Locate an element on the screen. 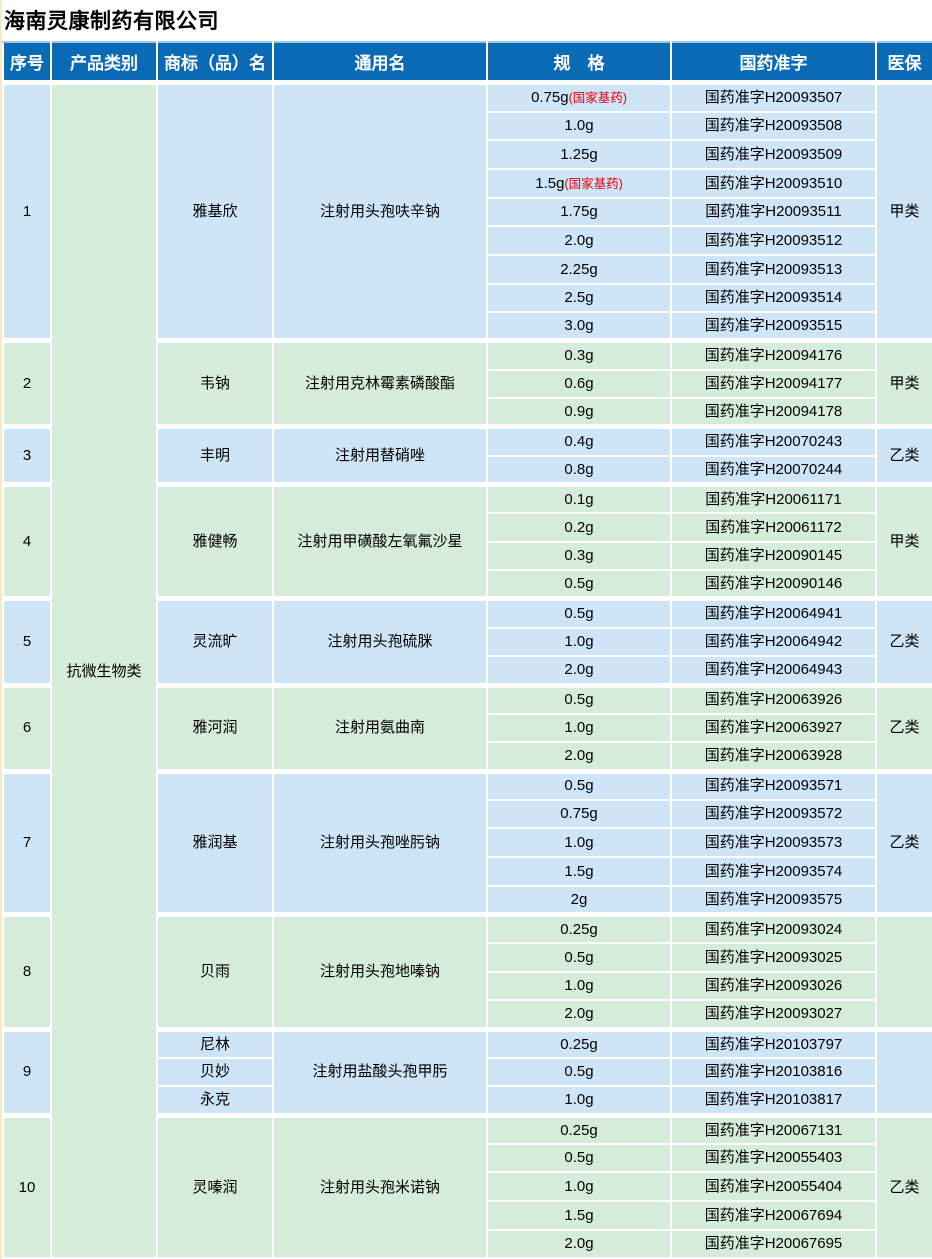 This screenshot has width=932, height=1259. spec-value: 1.75g is located at coordinates (579, 212).